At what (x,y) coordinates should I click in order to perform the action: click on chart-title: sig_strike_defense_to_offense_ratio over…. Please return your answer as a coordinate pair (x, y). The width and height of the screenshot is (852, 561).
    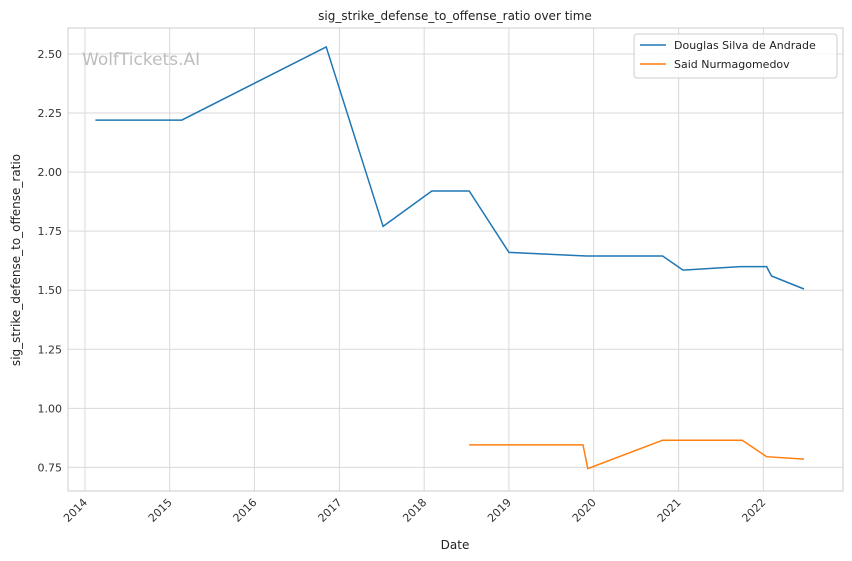
    Looking at the image, I should click on (455, 16).